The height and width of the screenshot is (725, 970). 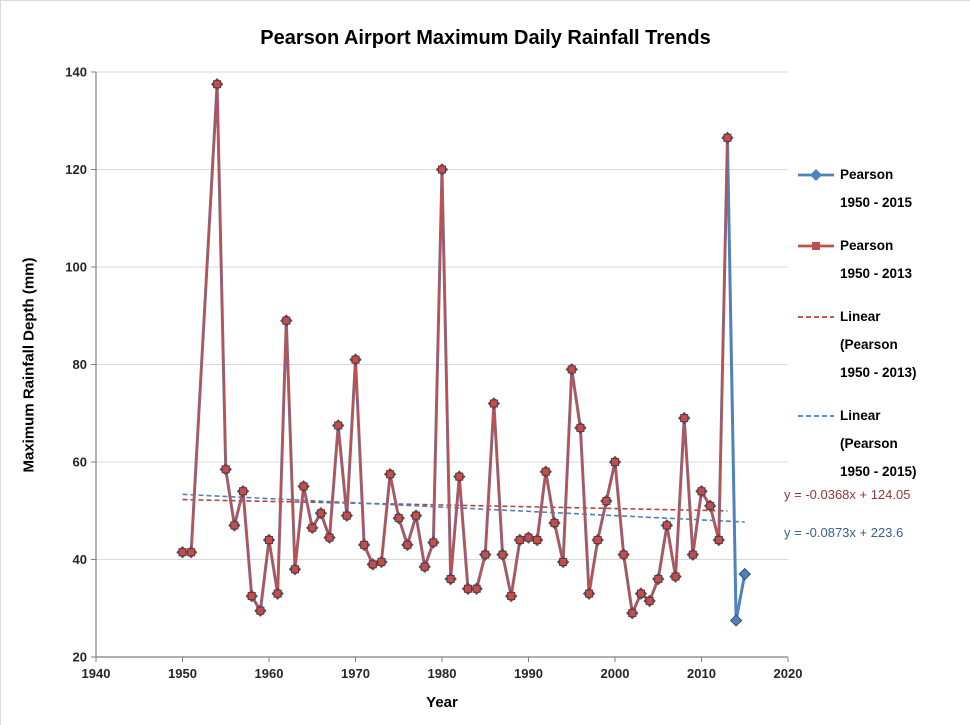 I want to click on trendline-equation-red: y = -0.0368x + 124.05, so click(x=847, y=494).